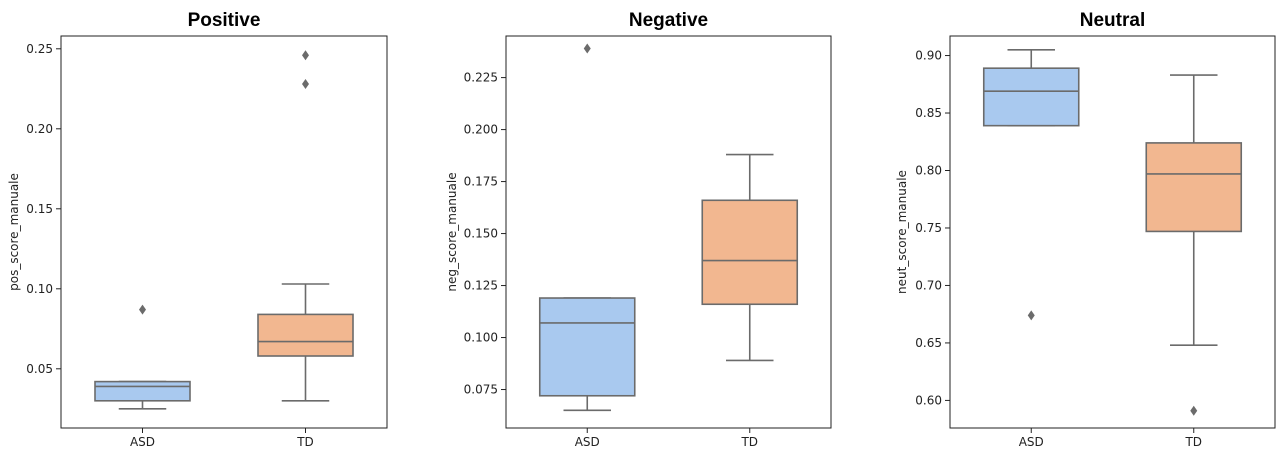 The height and width of the screenshot is (452, 1280). Describe the element at coordinates (481, 338) in the screenshot. I see `y-tick-label: 0.100` at that location.